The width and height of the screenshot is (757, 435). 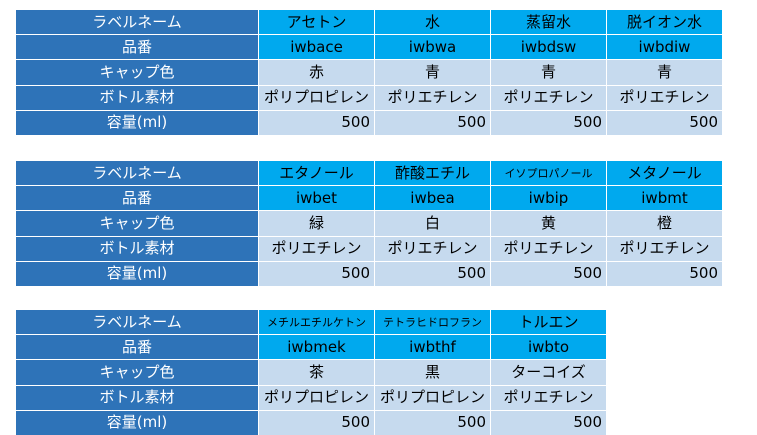 I want to click on part-number-cell: iwbea, so click(x=432, y=198).